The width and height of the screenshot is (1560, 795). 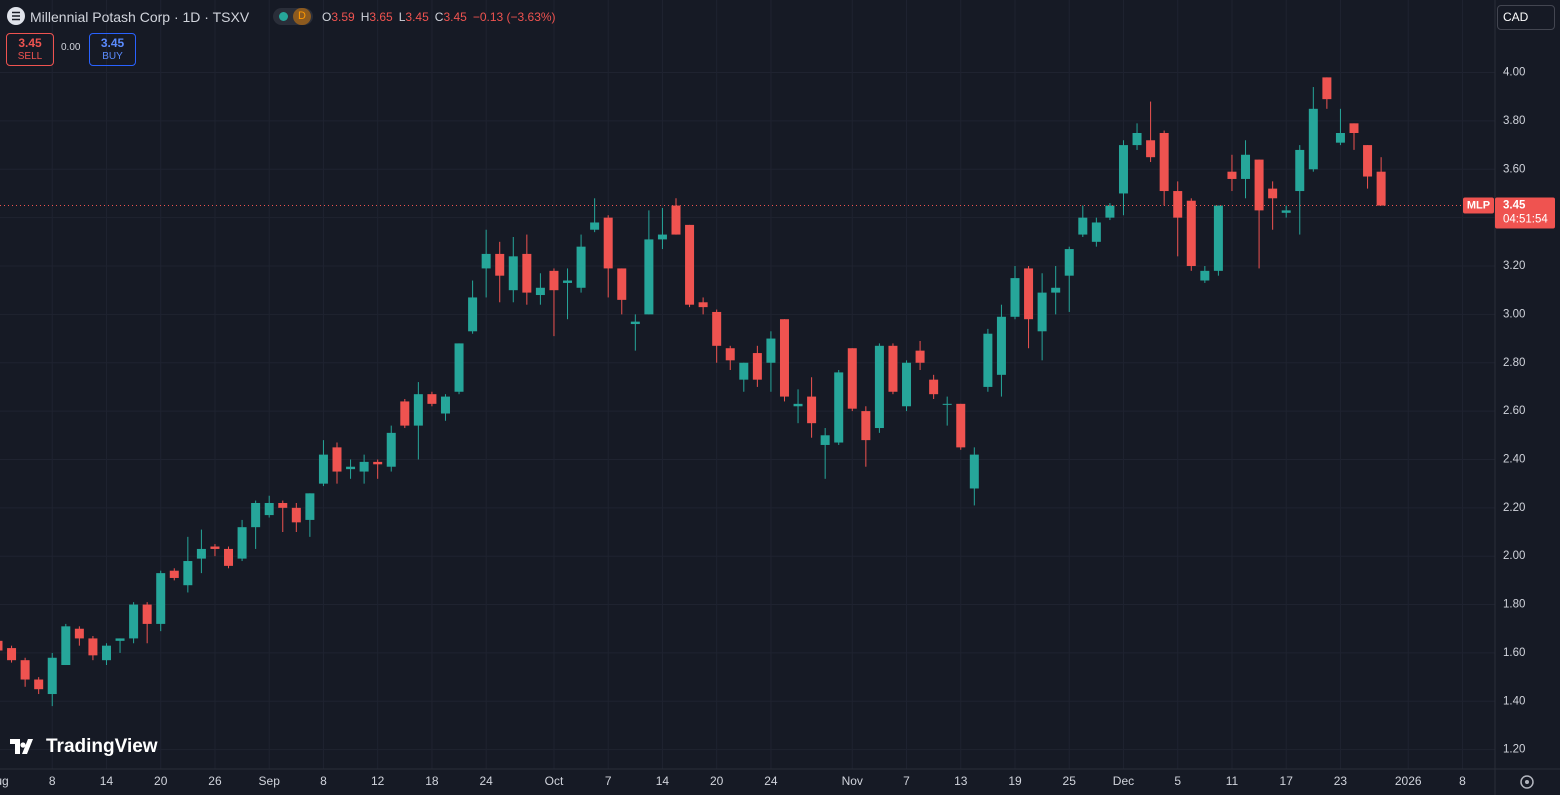 I want to click on ohlc-legend: O3.59 H3.65 L3.45 C3.45 −0.13 (−3.63%), so click(x=439, y=17).